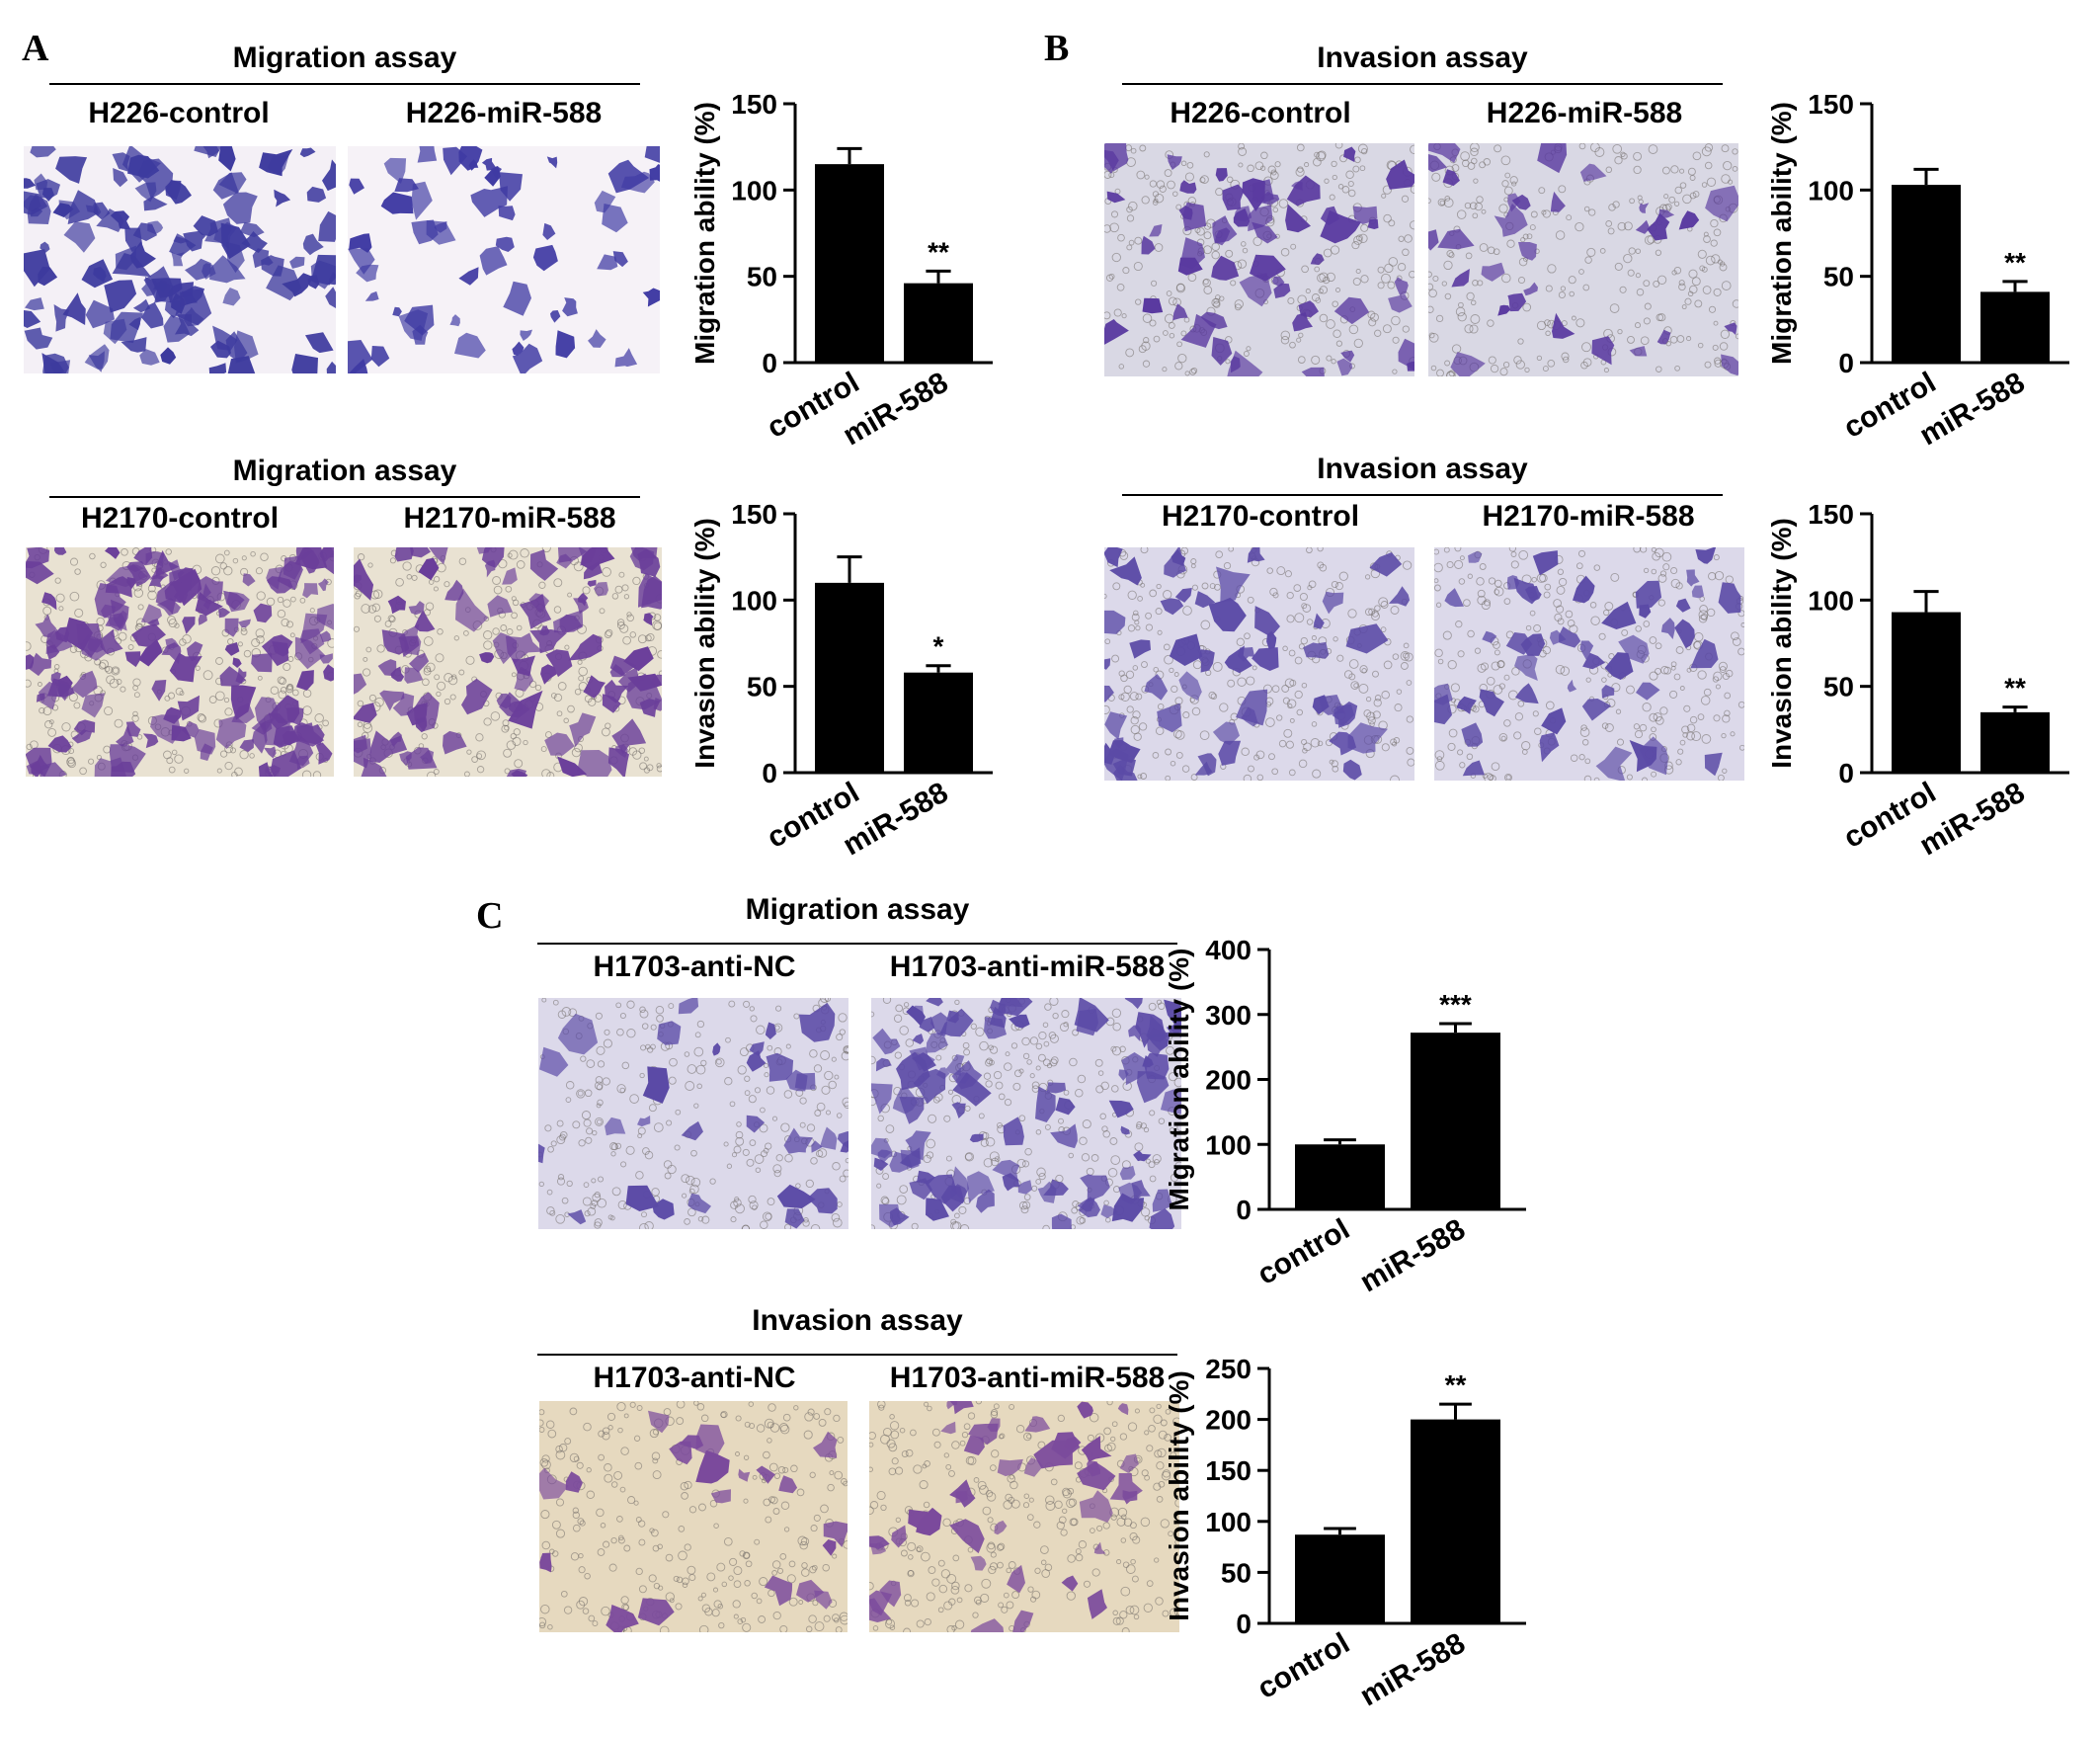 The height and width of the screenshot is (1737, 2100). What do you see at coordinates (490, 916) in the screenshot?
I see `panel-letter-c: C` at bounding box center [490, 916].